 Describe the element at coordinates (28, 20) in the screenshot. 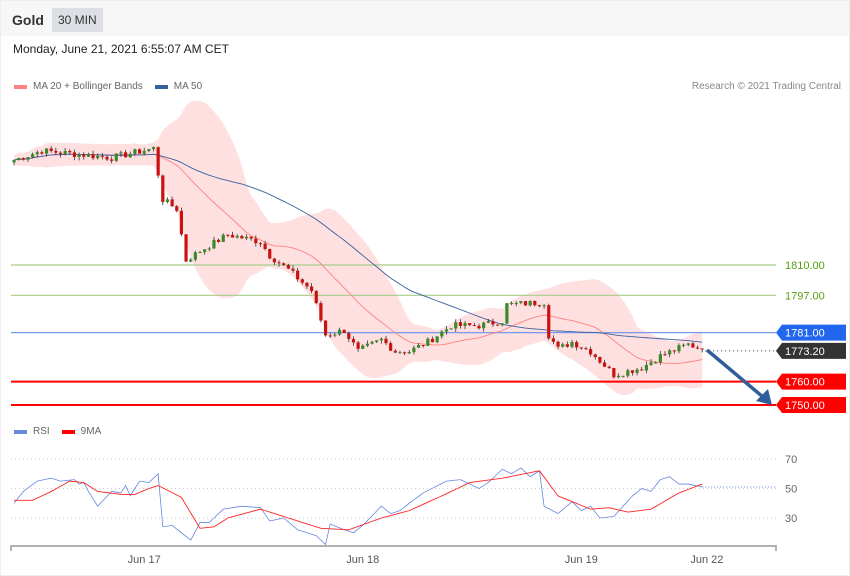

I see `instrument-title: Gold` at that location.